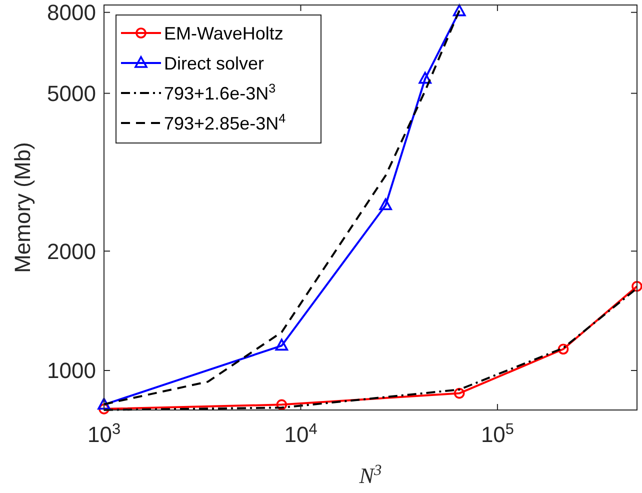  I want to click on legend-label: Direct solver, so click(214, 63).